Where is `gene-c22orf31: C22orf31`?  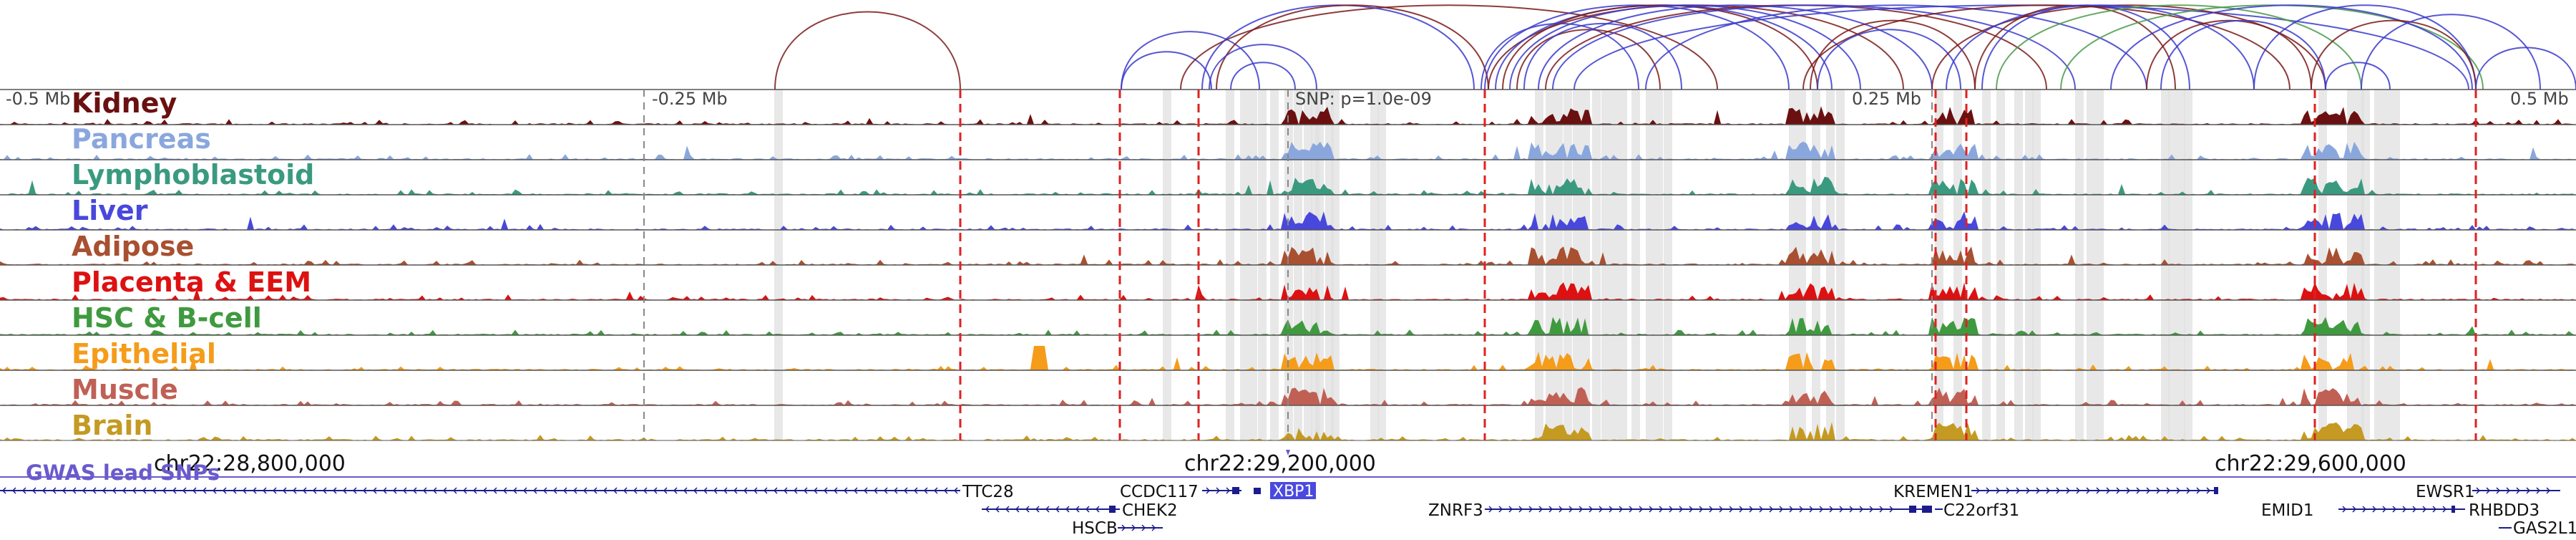
gene-c22orf31: C22orf31 is located at coordinates (1977, 510).